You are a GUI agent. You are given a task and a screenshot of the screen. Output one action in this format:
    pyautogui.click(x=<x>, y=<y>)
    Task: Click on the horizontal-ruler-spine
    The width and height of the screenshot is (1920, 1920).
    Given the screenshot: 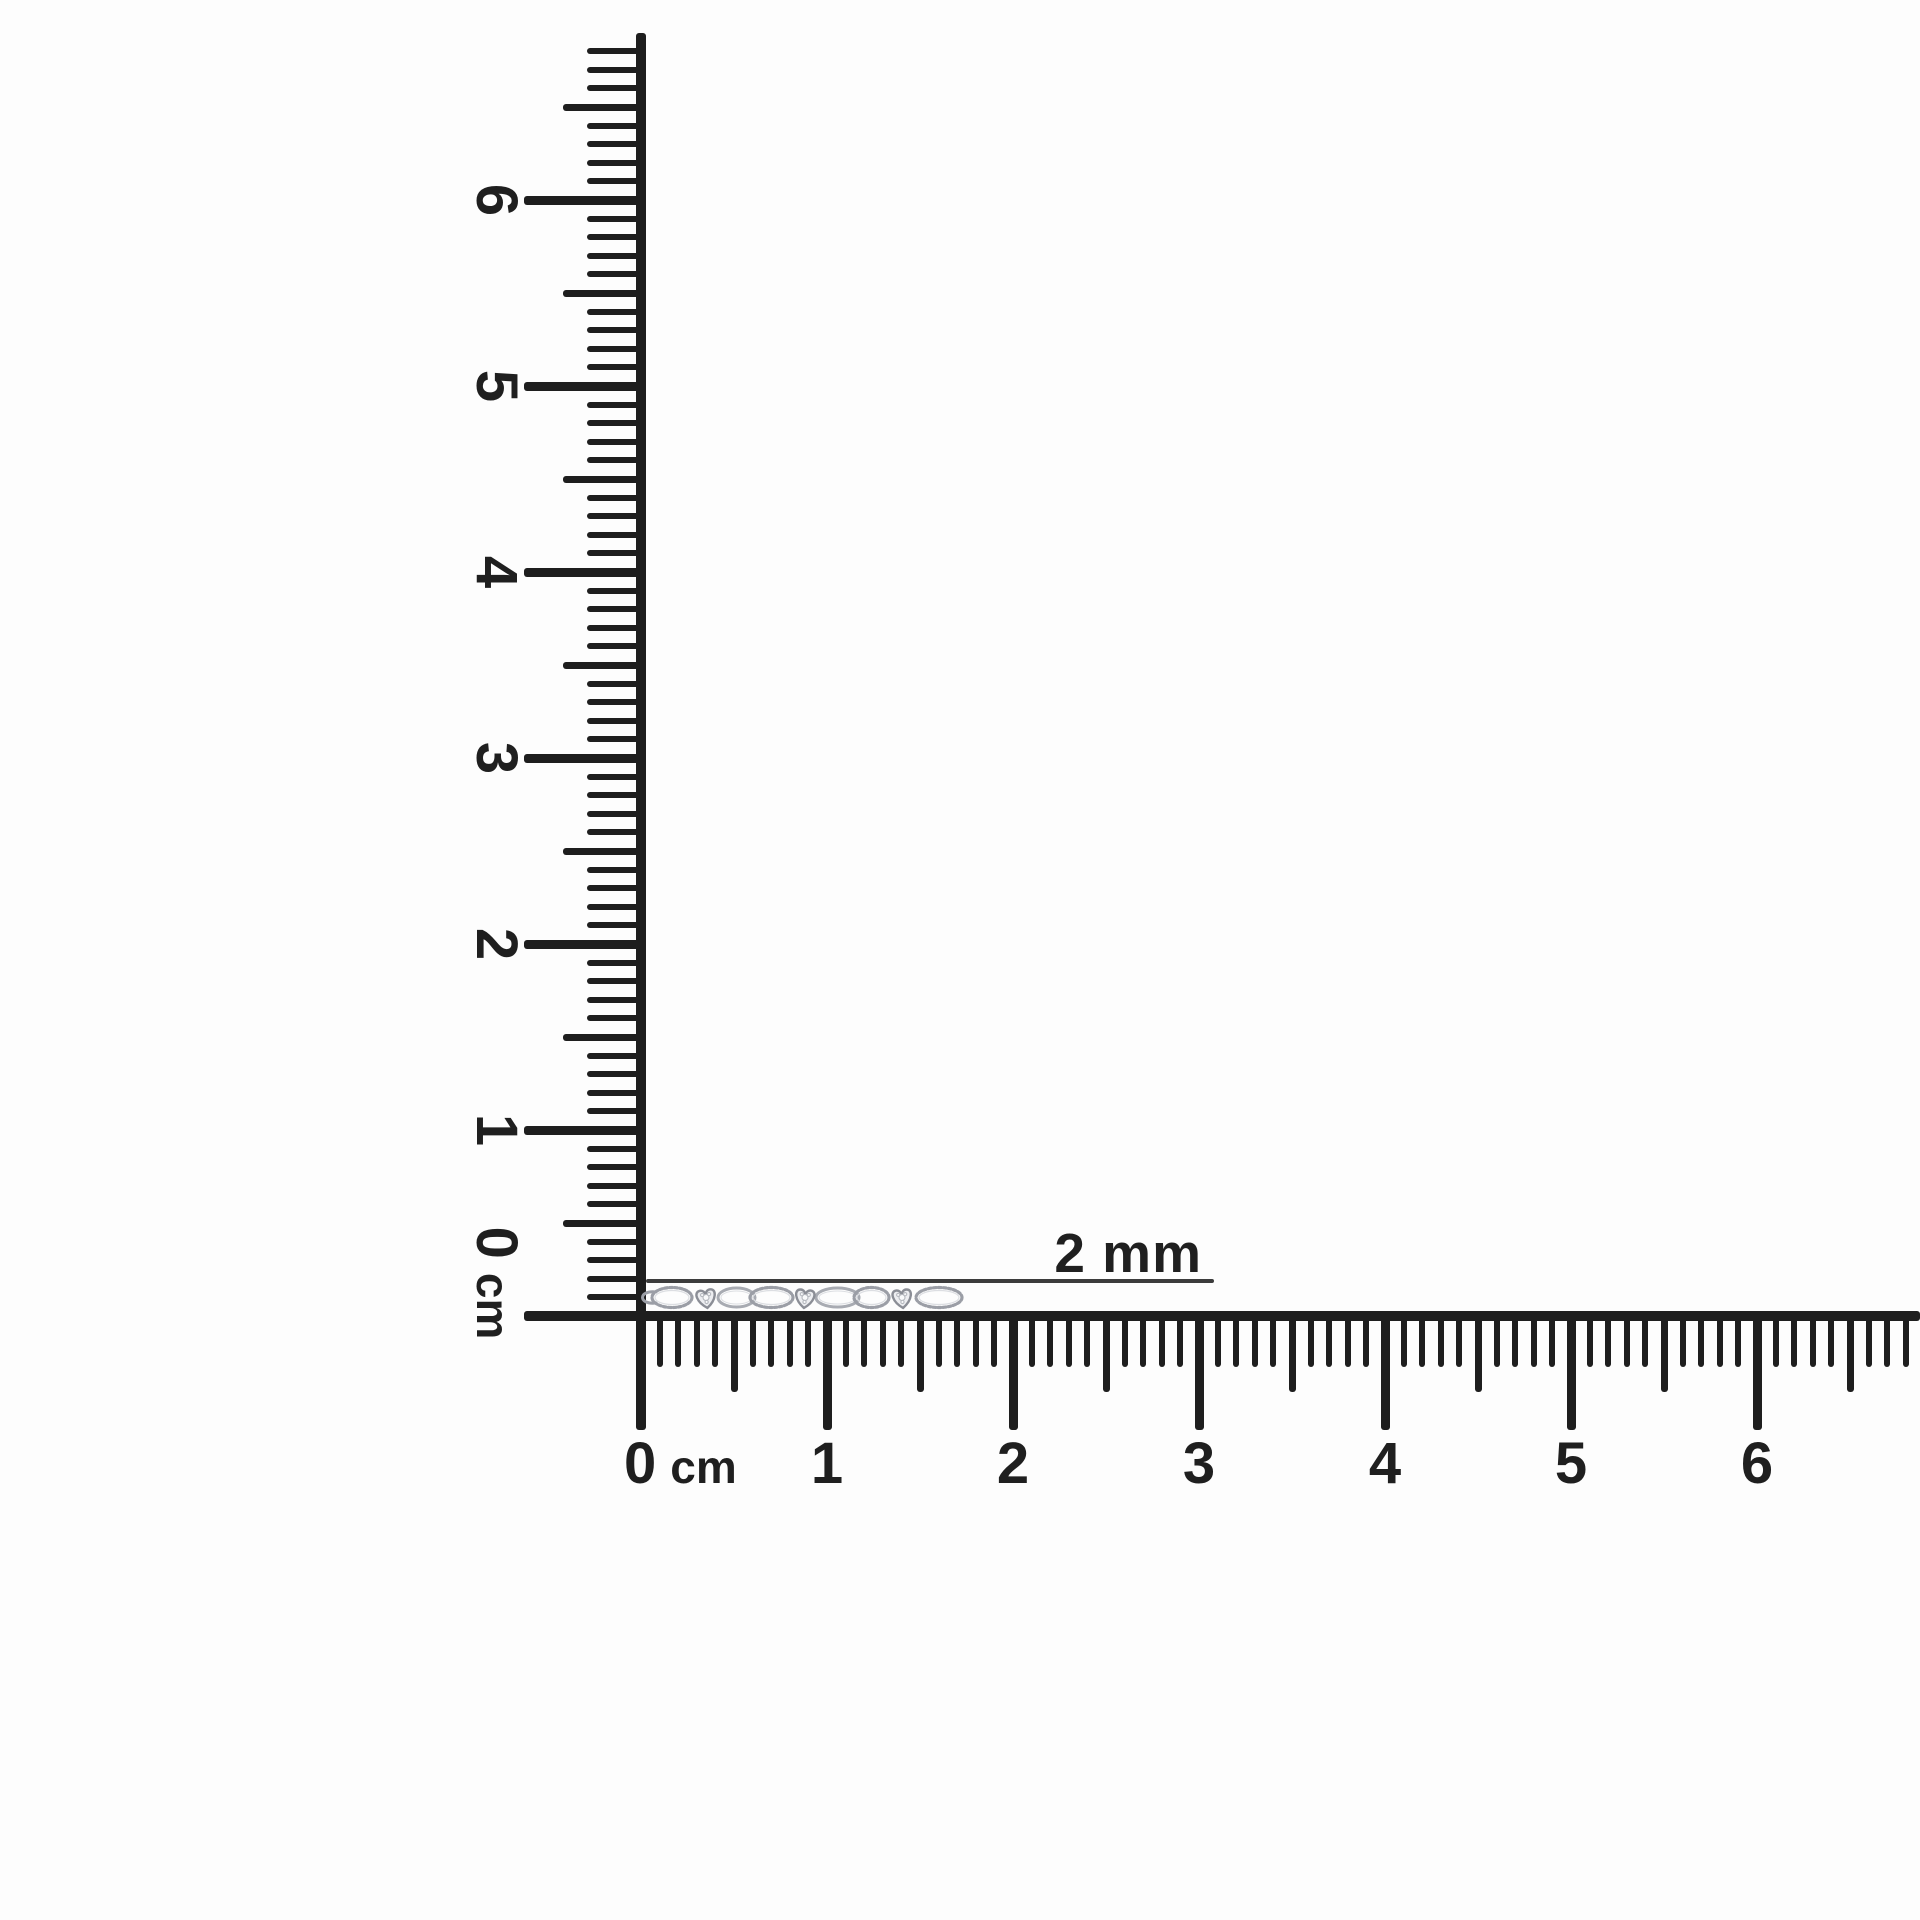 What is the action you would take?
    pyautogui.click(x=1222, y=1316)
    